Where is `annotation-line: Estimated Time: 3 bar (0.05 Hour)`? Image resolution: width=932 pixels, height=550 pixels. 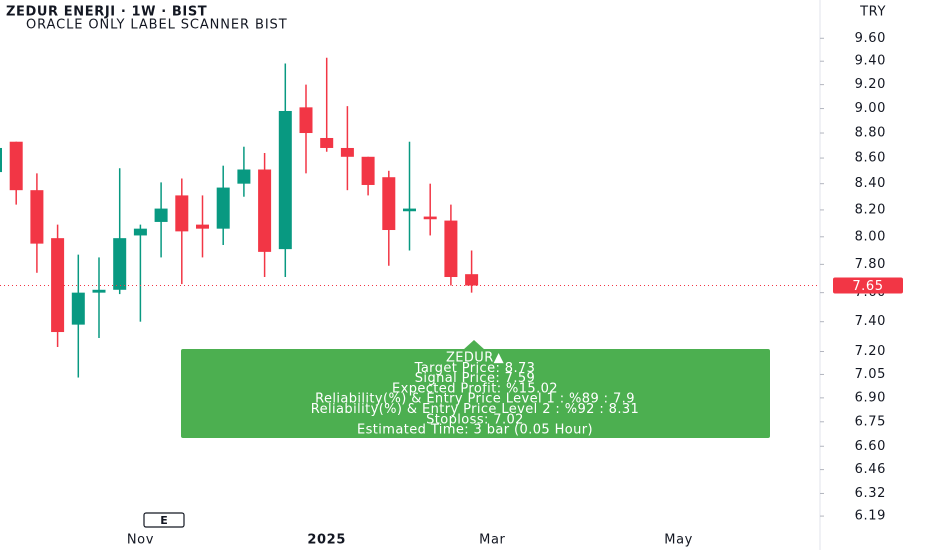 annotation-line: Estimated Time: 3 bar (0.05 Hour) is located at coordinates (475, 430).